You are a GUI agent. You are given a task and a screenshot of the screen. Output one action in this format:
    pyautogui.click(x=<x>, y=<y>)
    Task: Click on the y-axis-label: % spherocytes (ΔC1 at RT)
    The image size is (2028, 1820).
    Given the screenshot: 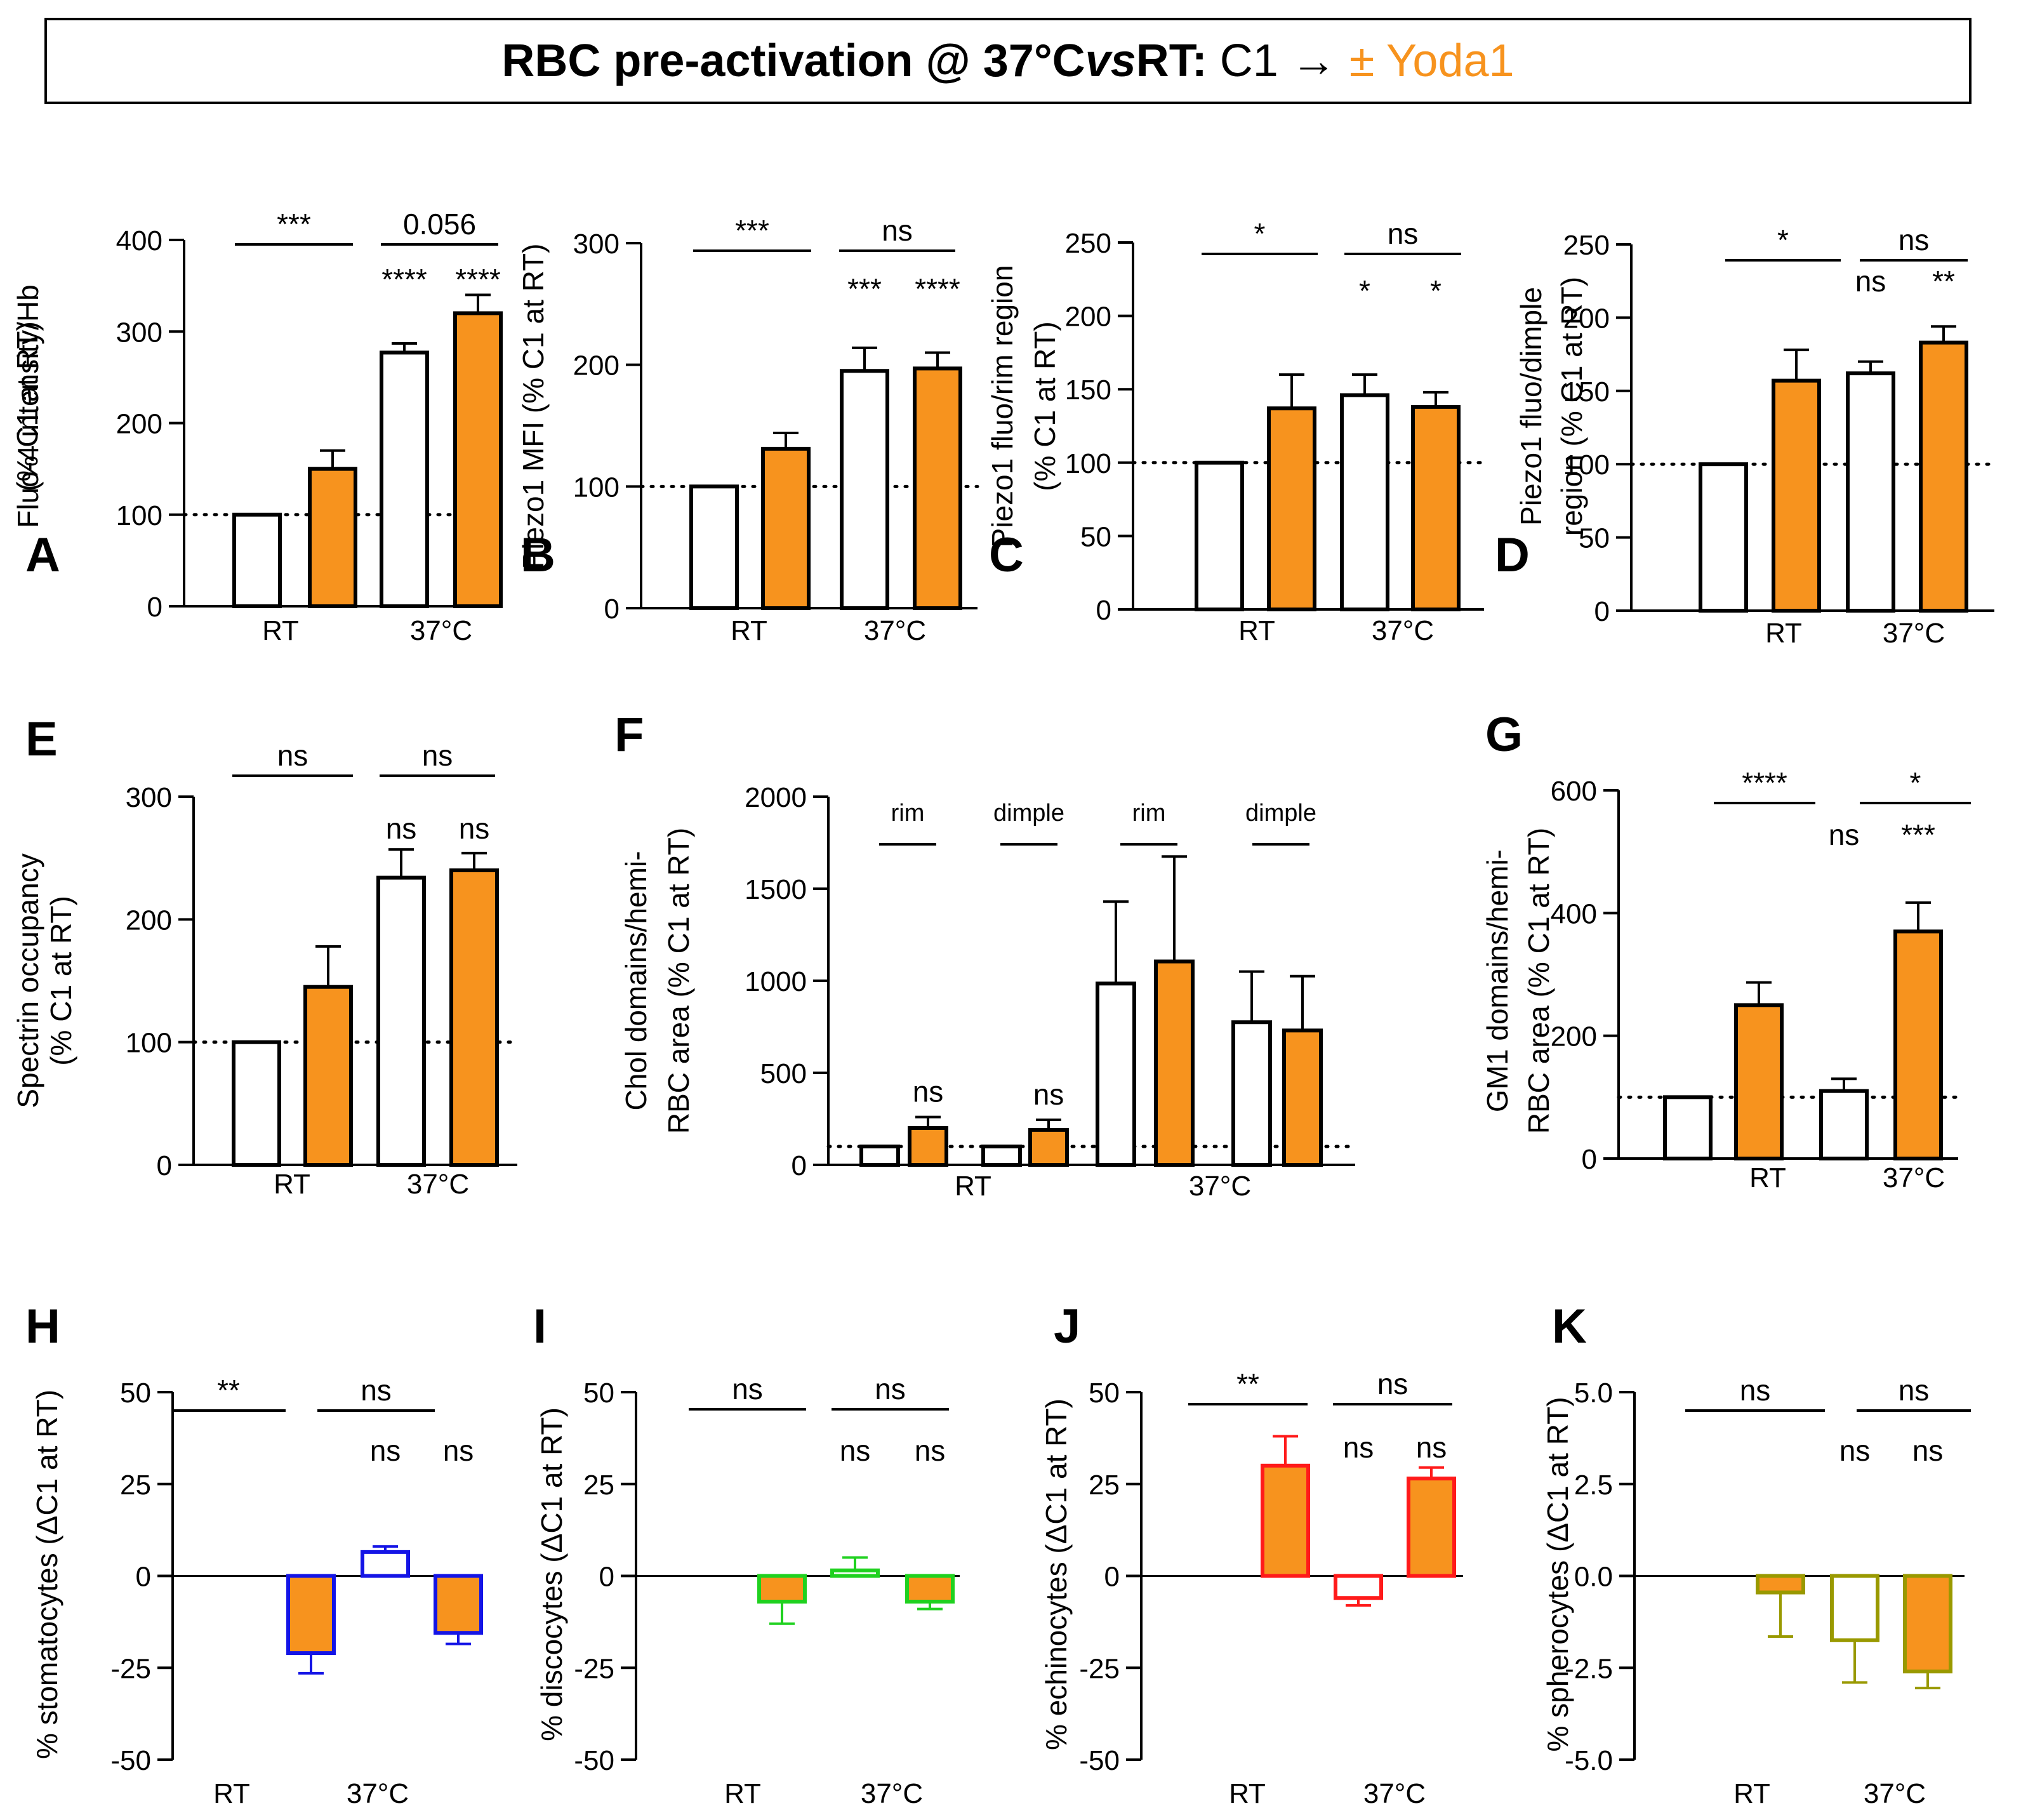 What is the action you would take?
    pyautogui.click(x=1557, y=1574)
    